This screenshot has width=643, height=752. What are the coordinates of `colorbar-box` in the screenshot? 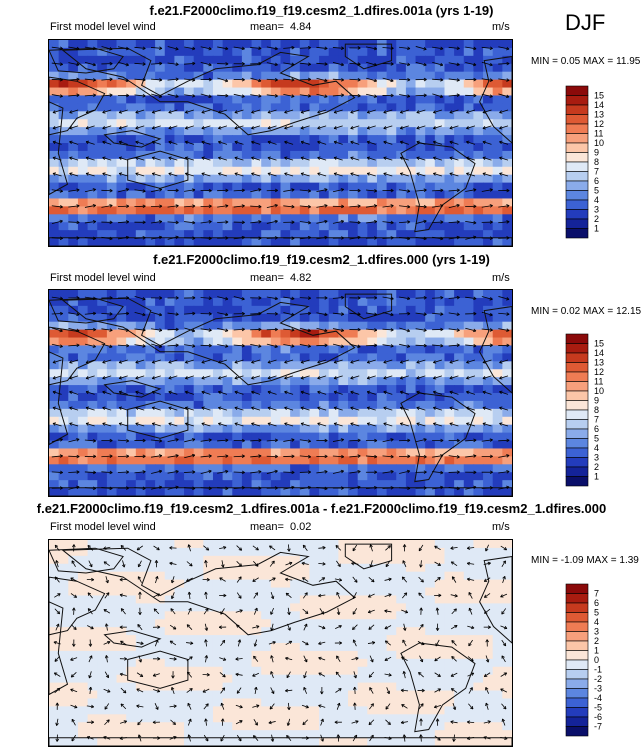 It's located at (577, 100).